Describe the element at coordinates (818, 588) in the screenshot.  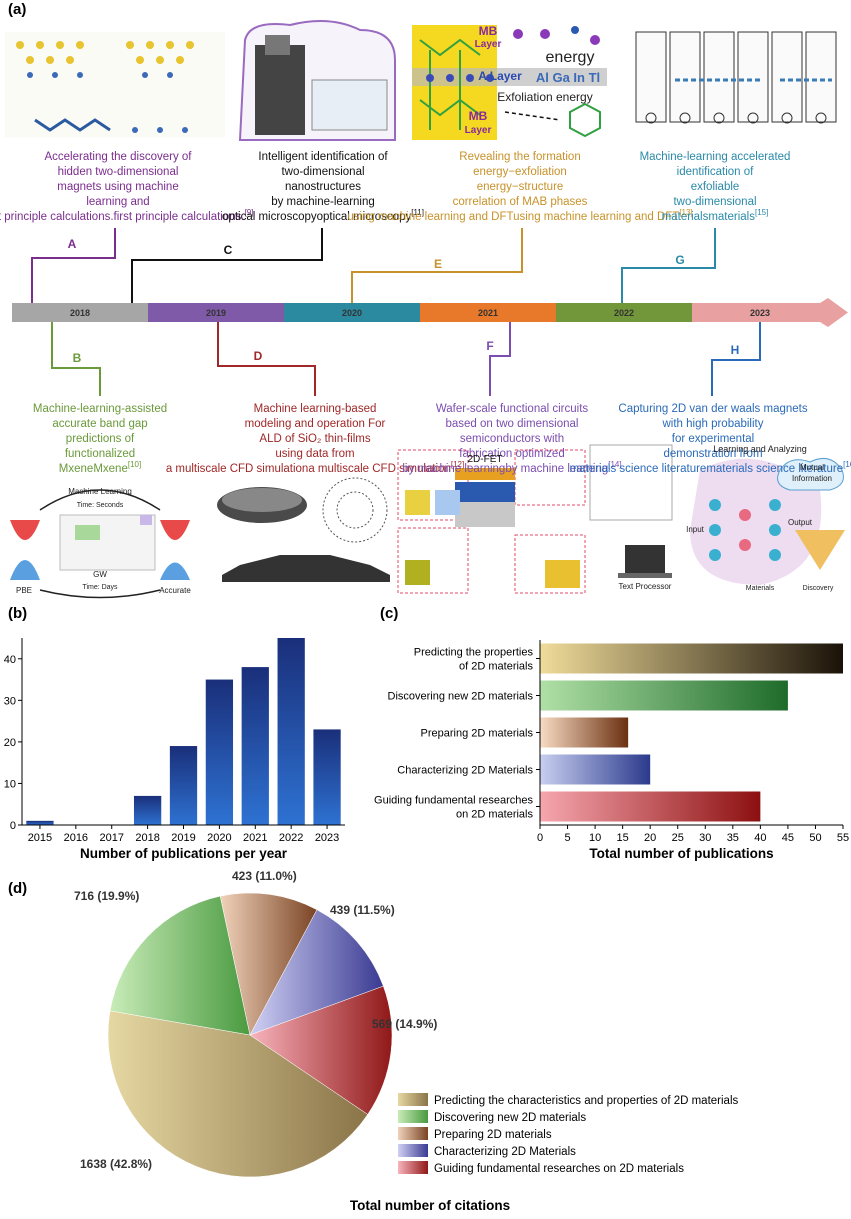
I see `inset-text: Discovery` at that location.